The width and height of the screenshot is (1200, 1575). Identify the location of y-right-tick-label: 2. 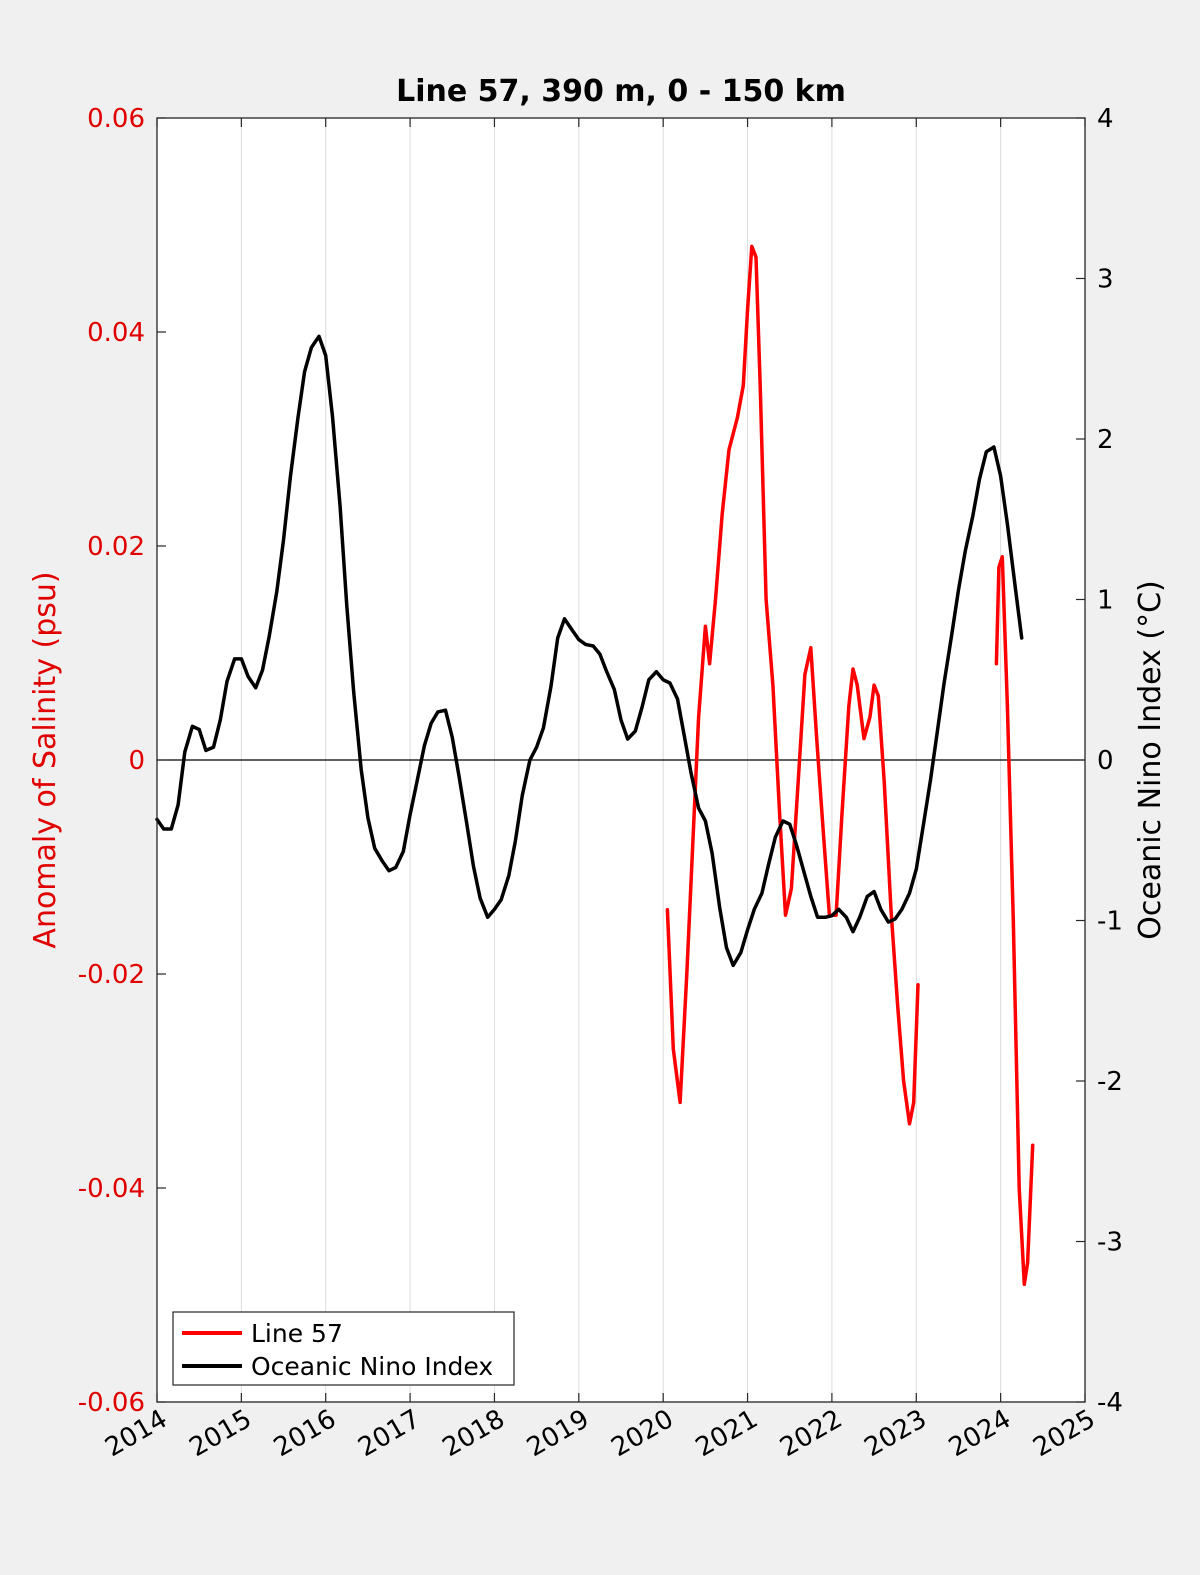
(1105, 440).